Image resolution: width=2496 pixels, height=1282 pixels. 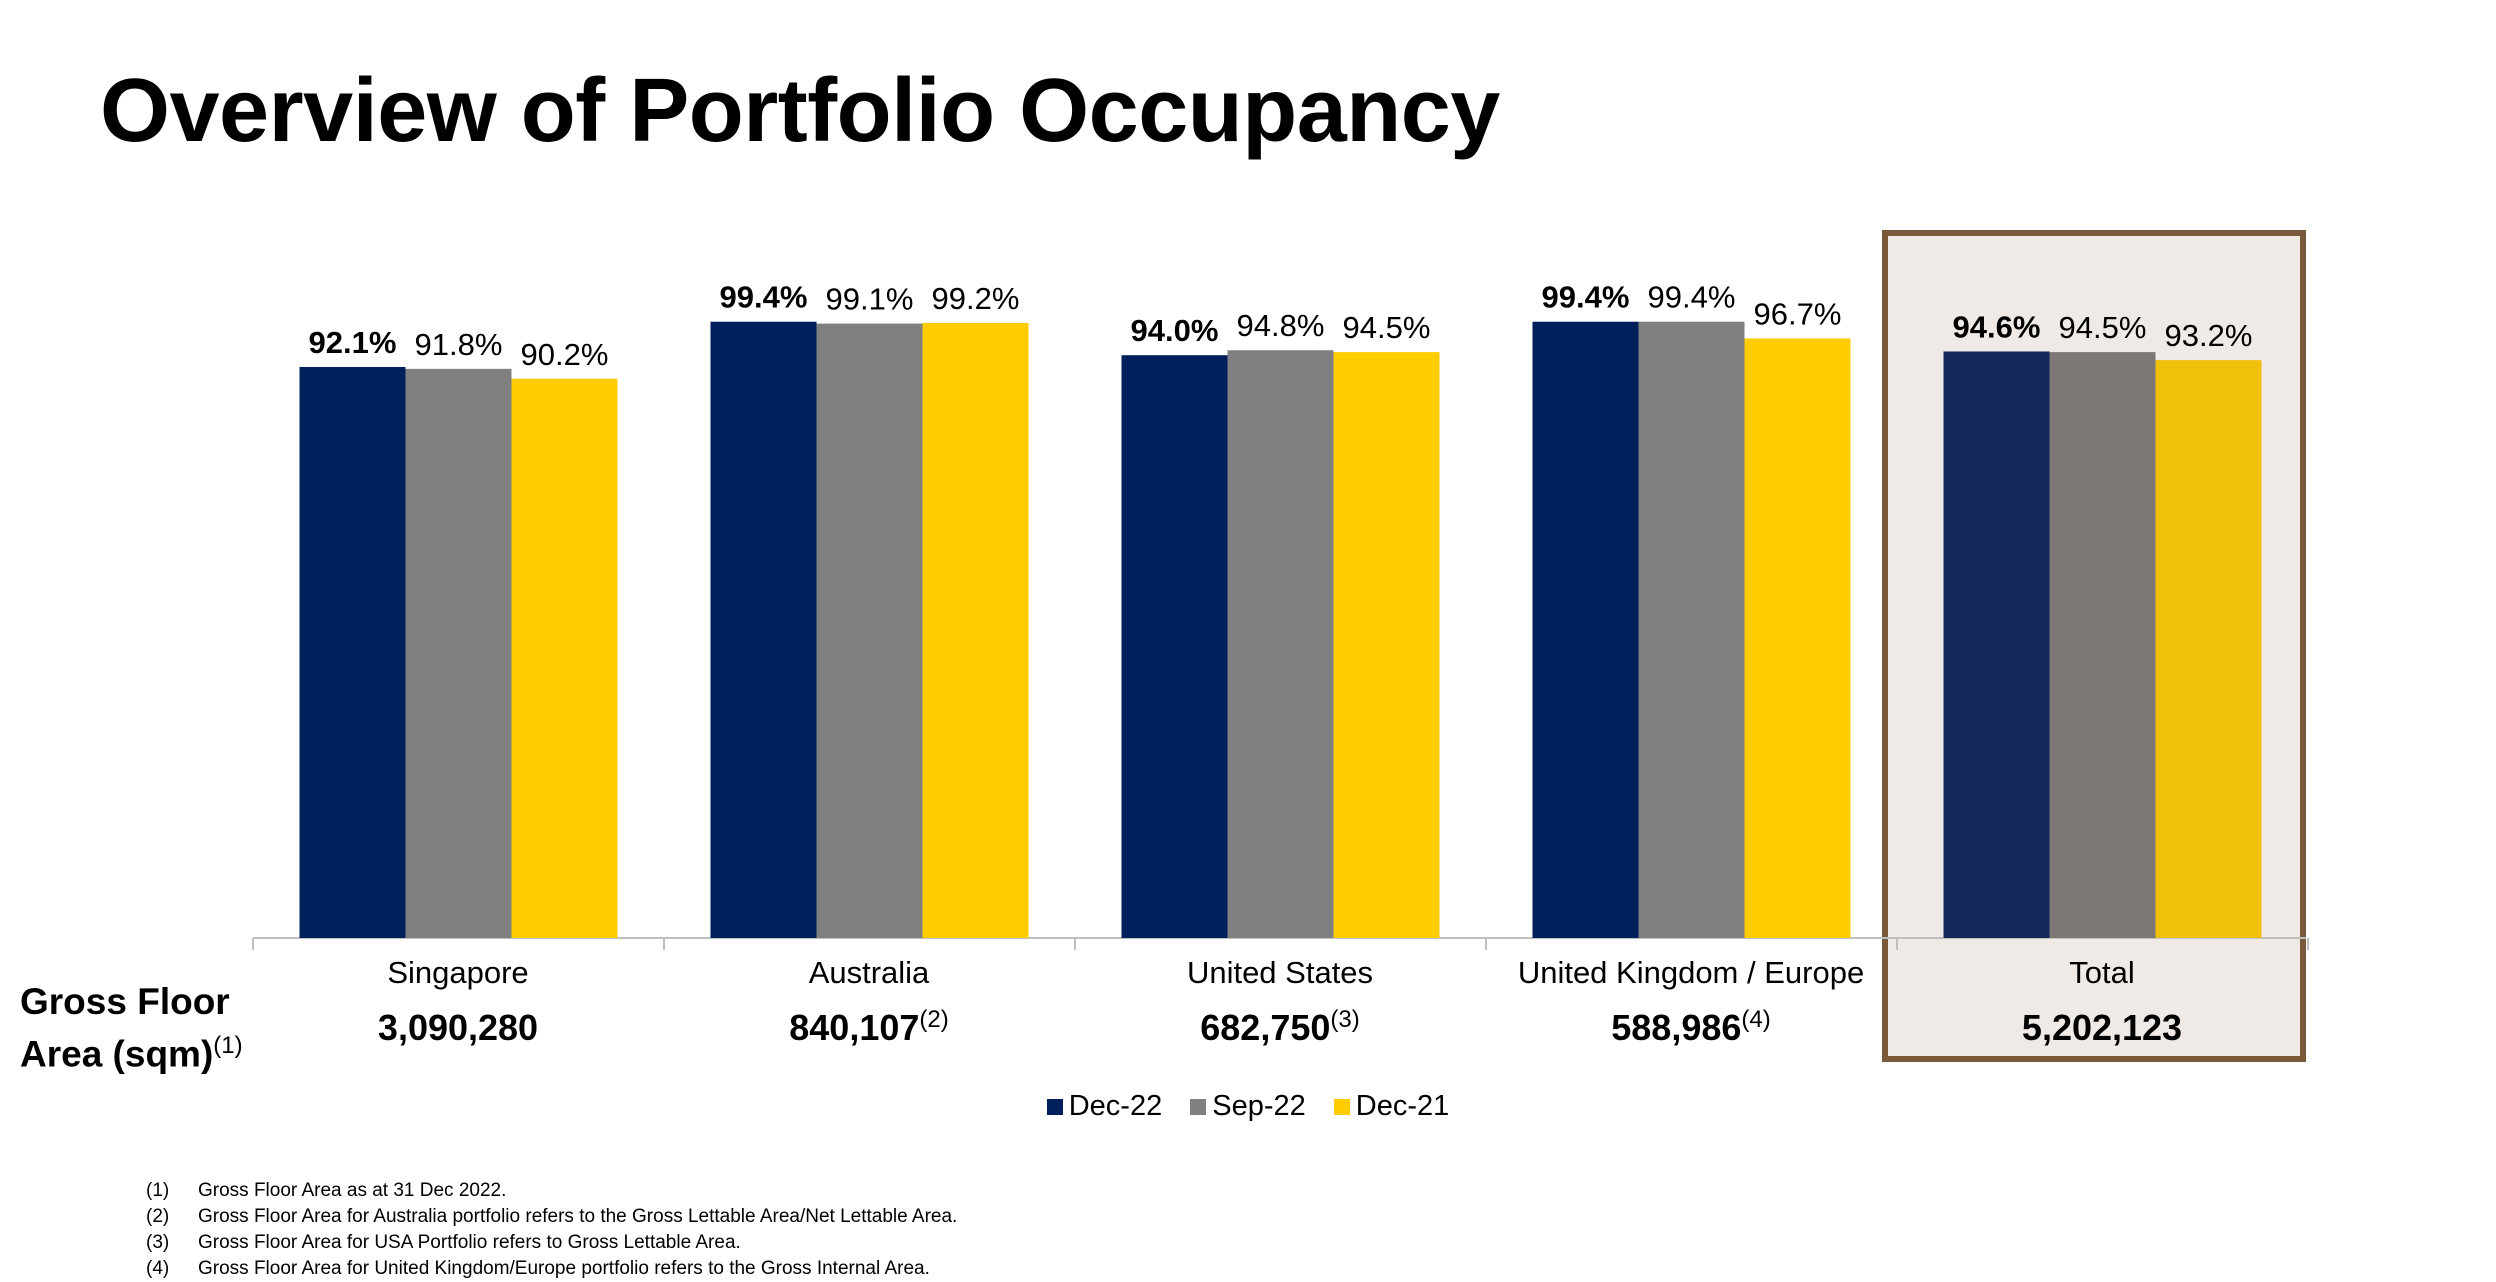 What do you see at coordinates (459, 344) in the screenshot?
I see `data-label-sep-22: 91.8%` at bounding box center [459, 344].